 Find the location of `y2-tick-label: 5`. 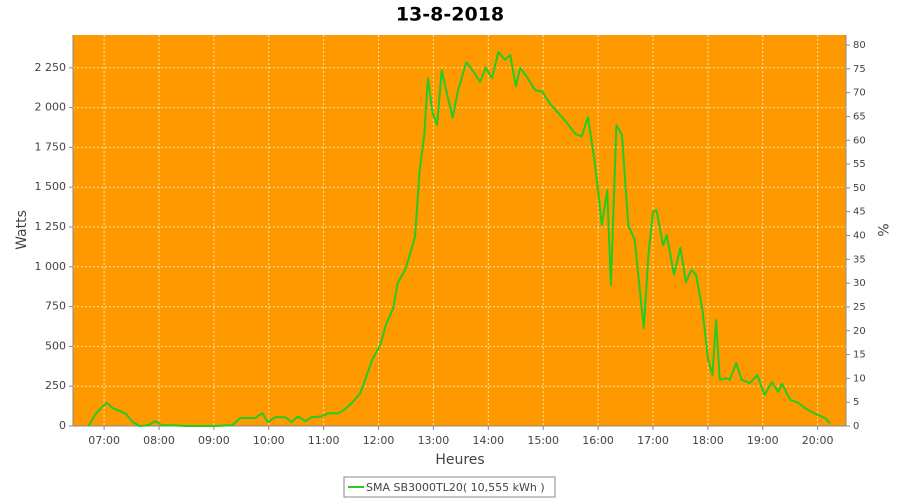

y2-tick-label: 5 is located at coordinates (856, 402).